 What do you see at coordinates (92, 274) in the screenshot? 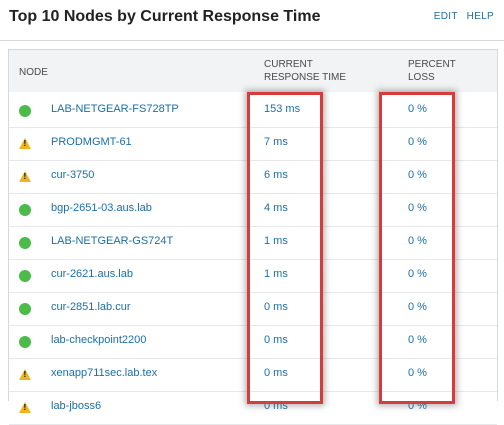
I see `node-name-link: cur-2621.aus.lab` at bounding box center [92, 274].